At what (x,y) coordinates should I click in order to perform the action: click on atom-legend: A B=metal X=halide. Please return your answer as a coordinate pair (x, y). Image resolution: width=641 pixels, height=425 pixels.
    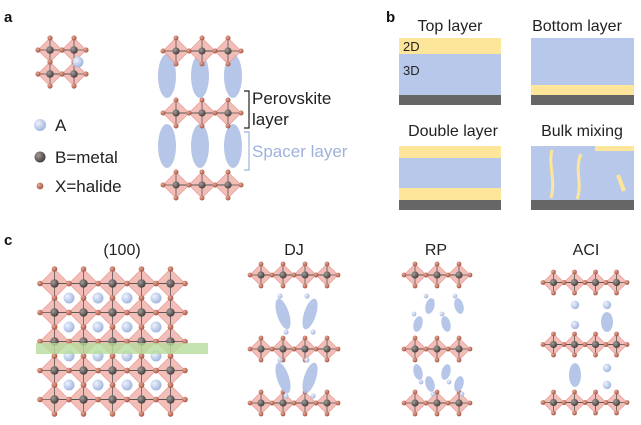
    Looking at the image, I should click on (78, 156).